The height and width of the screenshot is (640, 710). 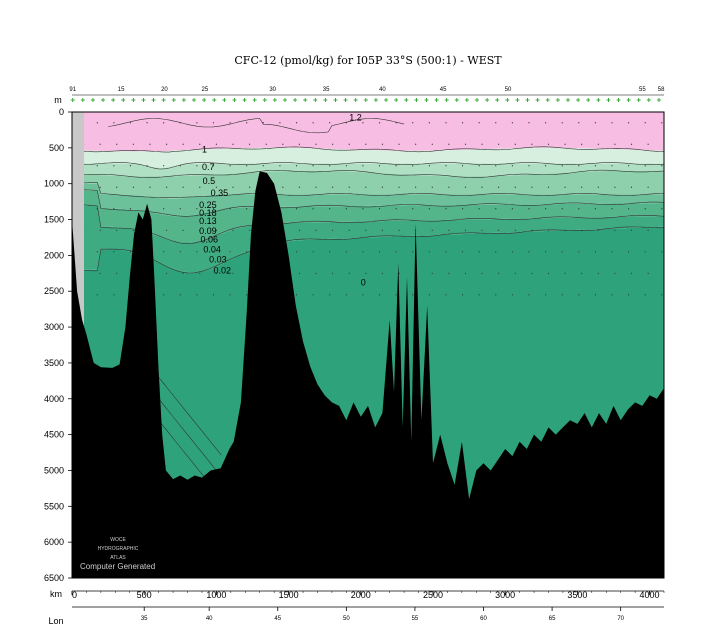 What do you see at coordinates (346, 619) in the screenshot?
I see `lon-tick-label: 50` at bounding box center [346, 619].